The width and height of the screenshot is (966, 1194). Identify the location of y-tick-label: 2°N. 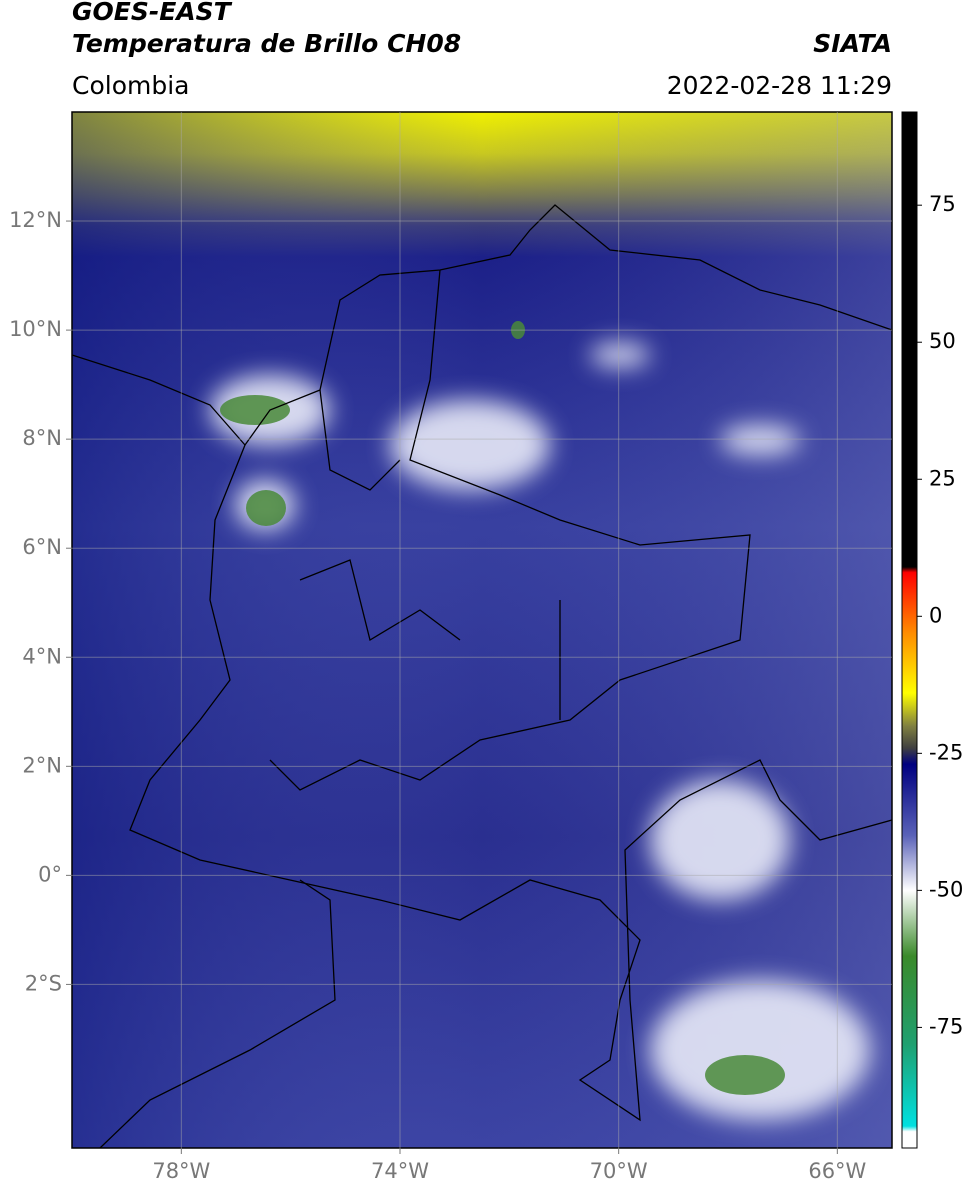
(42, 765).